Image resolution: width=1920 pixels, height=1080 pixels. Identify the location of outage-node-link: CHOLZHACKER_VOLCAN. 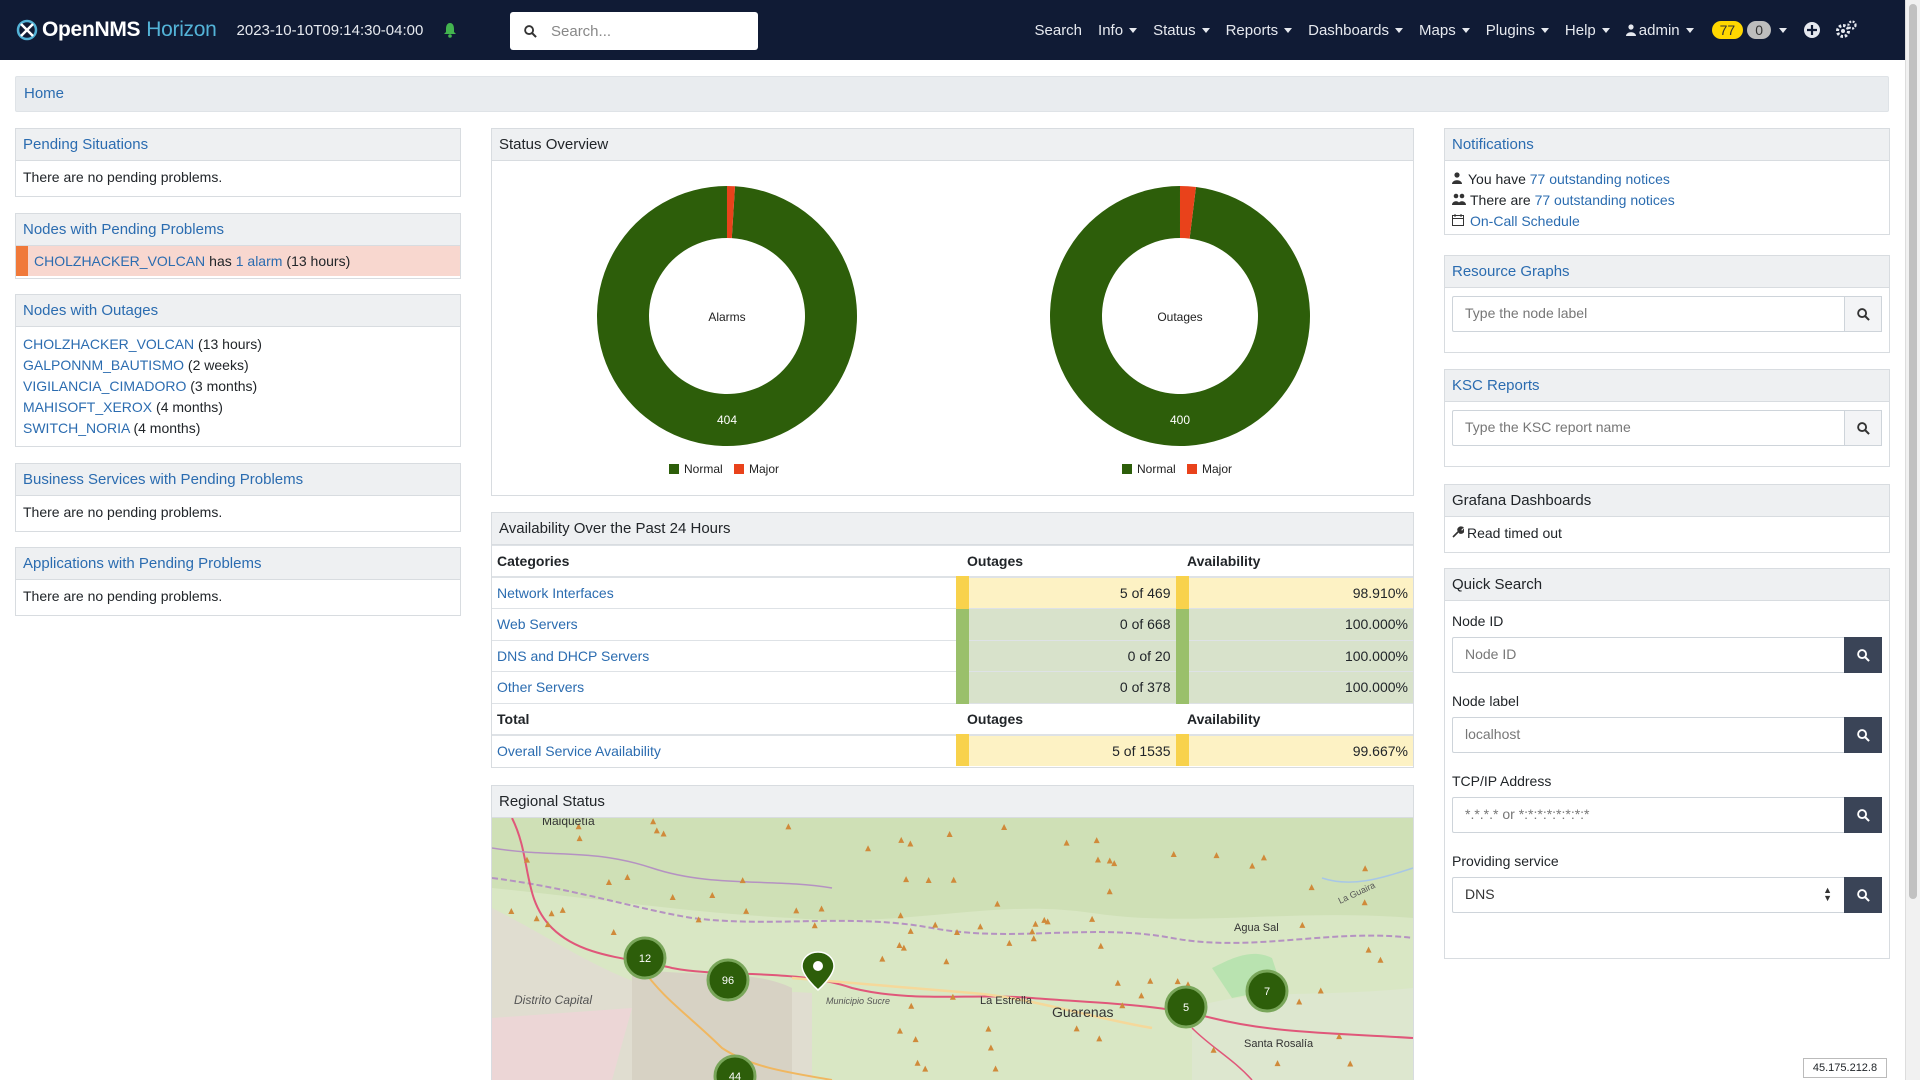
(109, 344).